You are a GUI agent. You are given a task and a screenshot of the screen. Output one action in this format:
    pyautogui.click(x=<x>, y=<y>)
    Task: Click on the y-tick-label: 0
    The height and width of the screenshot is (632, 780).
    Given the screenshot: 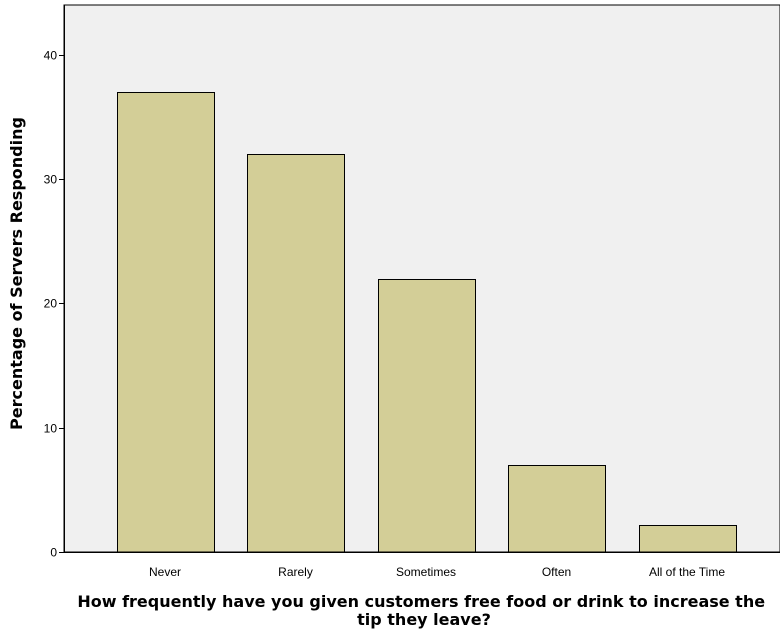 What is the action you would take?
    pyautogui.click(x=53, y=553)
    